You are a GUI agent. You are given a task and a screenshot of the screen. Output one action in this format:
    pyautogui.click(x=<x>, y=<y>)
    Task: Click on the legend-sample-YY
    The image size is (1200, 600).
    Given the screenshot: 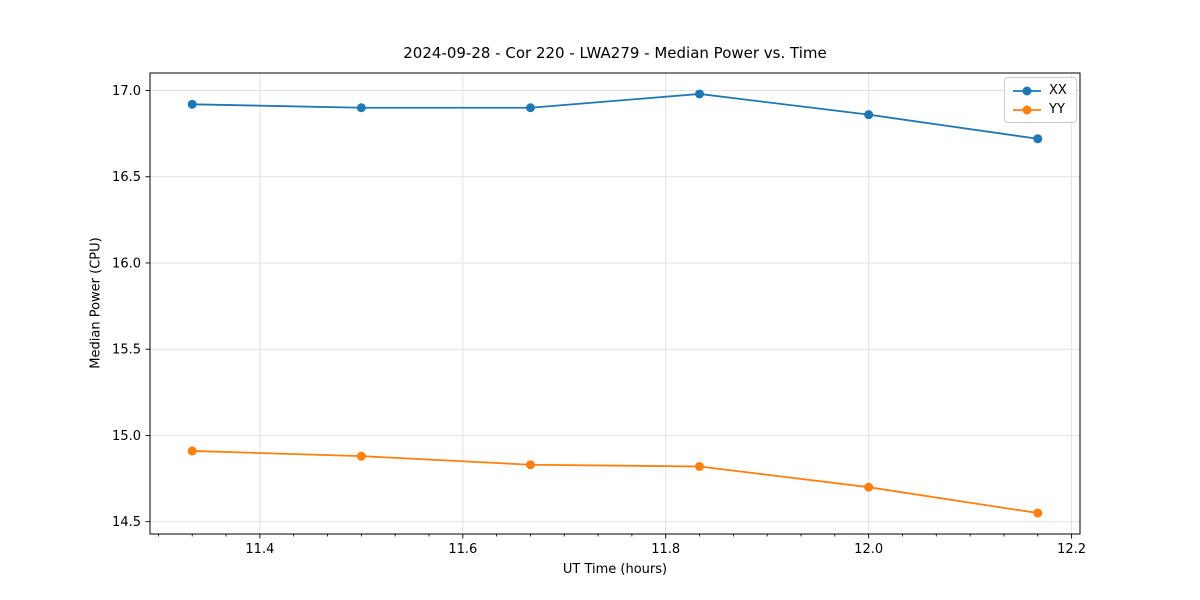 What is the action you would take?
    pyautogui.click(x=1027, y=109)
    